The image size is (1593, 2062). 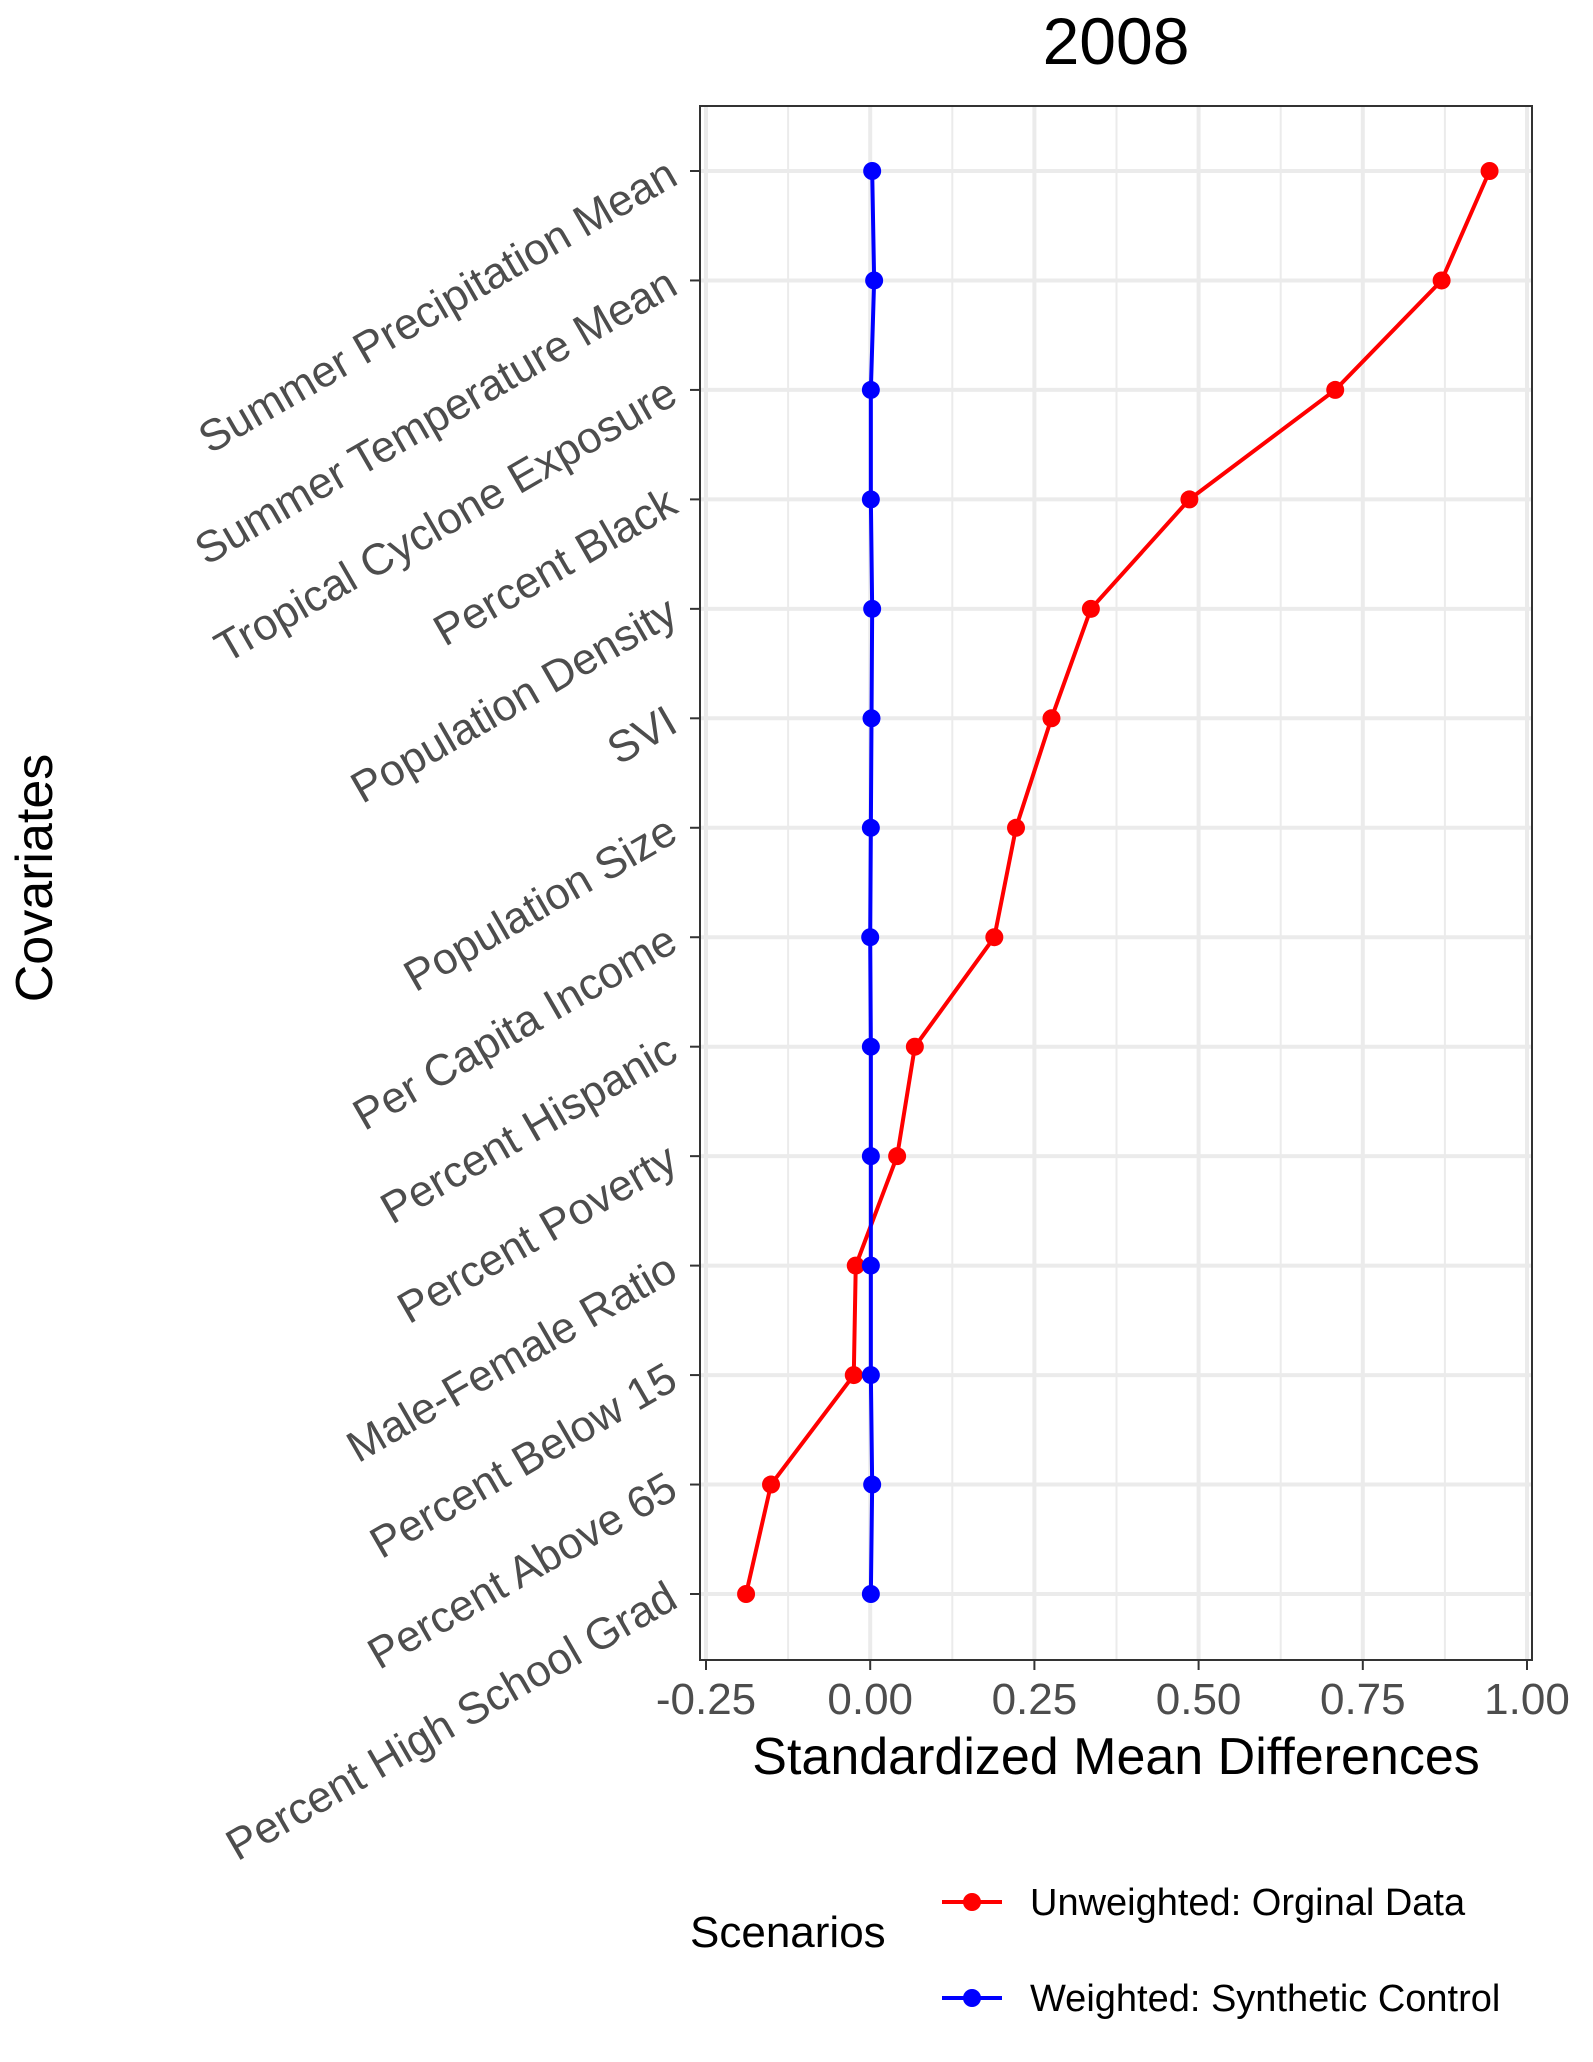 I want to click on x-tick-label: 0.50, so click(x=1199, y=1699).